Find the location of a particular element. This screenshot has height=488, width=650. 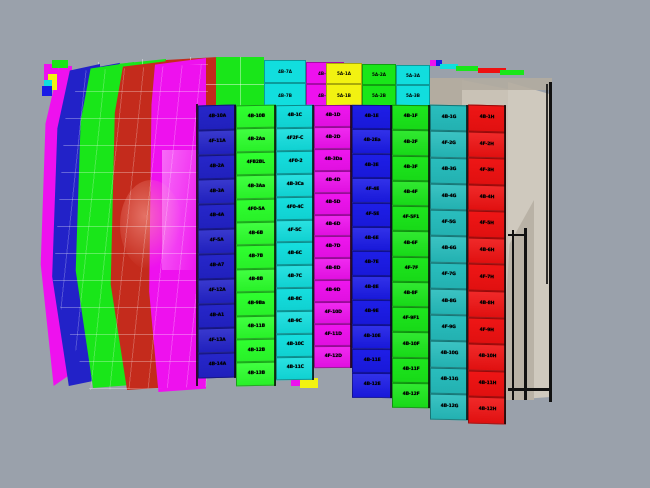

zone-cell: 4B-2D is located at coordinates (333, 137).